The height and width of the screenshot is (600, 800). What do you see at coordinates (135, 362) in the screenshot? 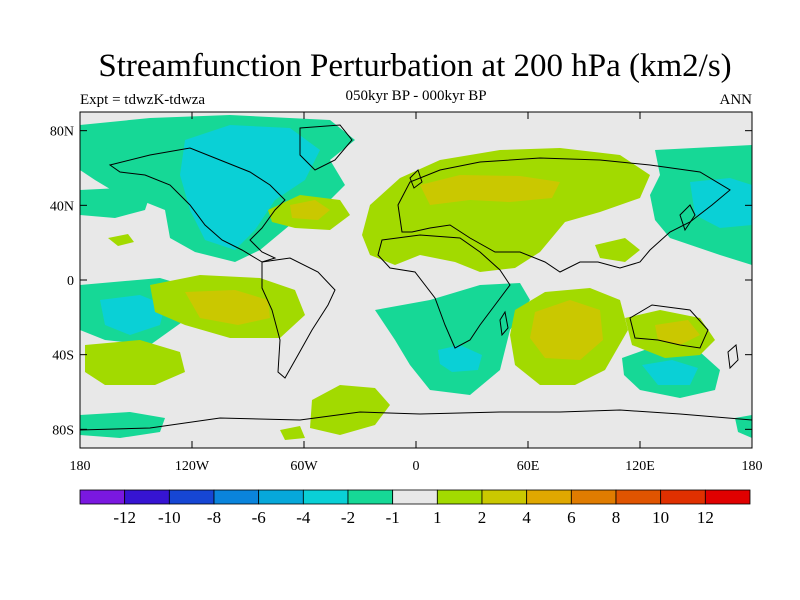
I see `contour-pos1-south-pacific` at bounding box center [135, 362].